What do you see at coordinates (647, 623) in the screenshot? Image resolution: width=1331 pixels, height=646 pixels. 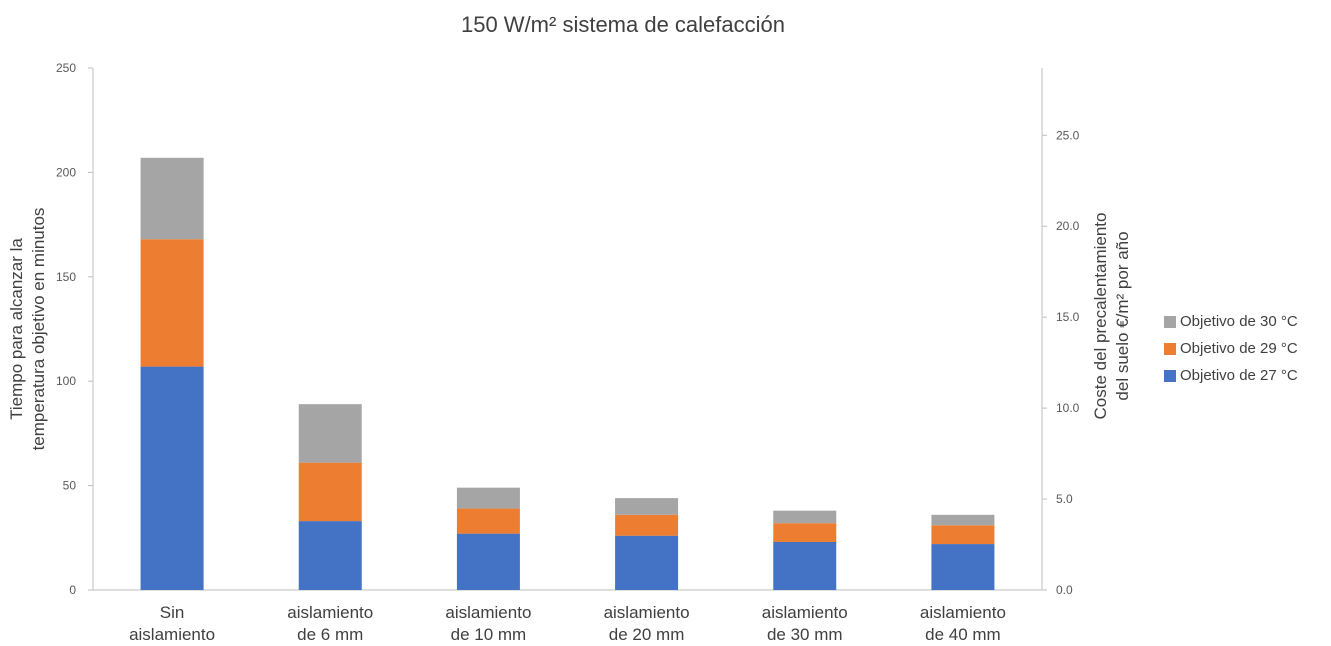 I see `x-tick-label: aislamiento de 20 mm` at bounding box center [647, 623].